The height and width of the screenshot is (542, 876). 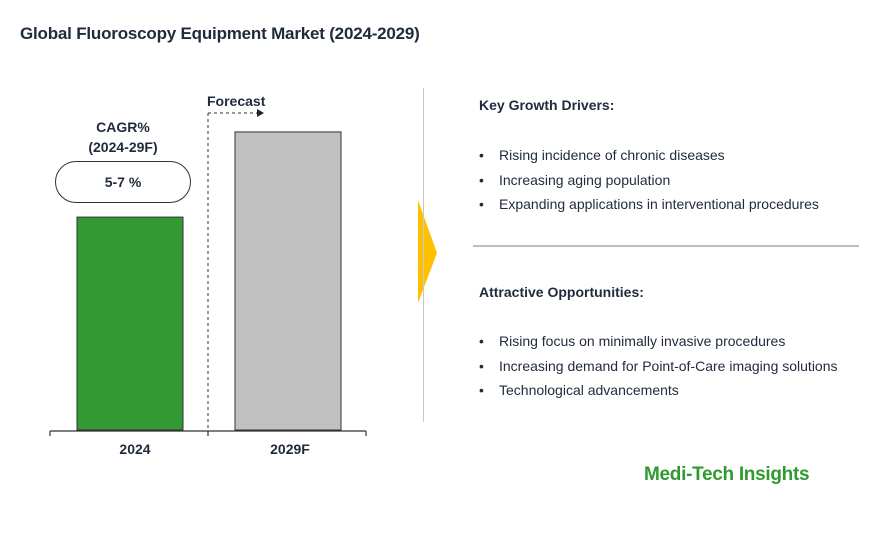 I want to click on bar-2024, so click(x=130, y=323).